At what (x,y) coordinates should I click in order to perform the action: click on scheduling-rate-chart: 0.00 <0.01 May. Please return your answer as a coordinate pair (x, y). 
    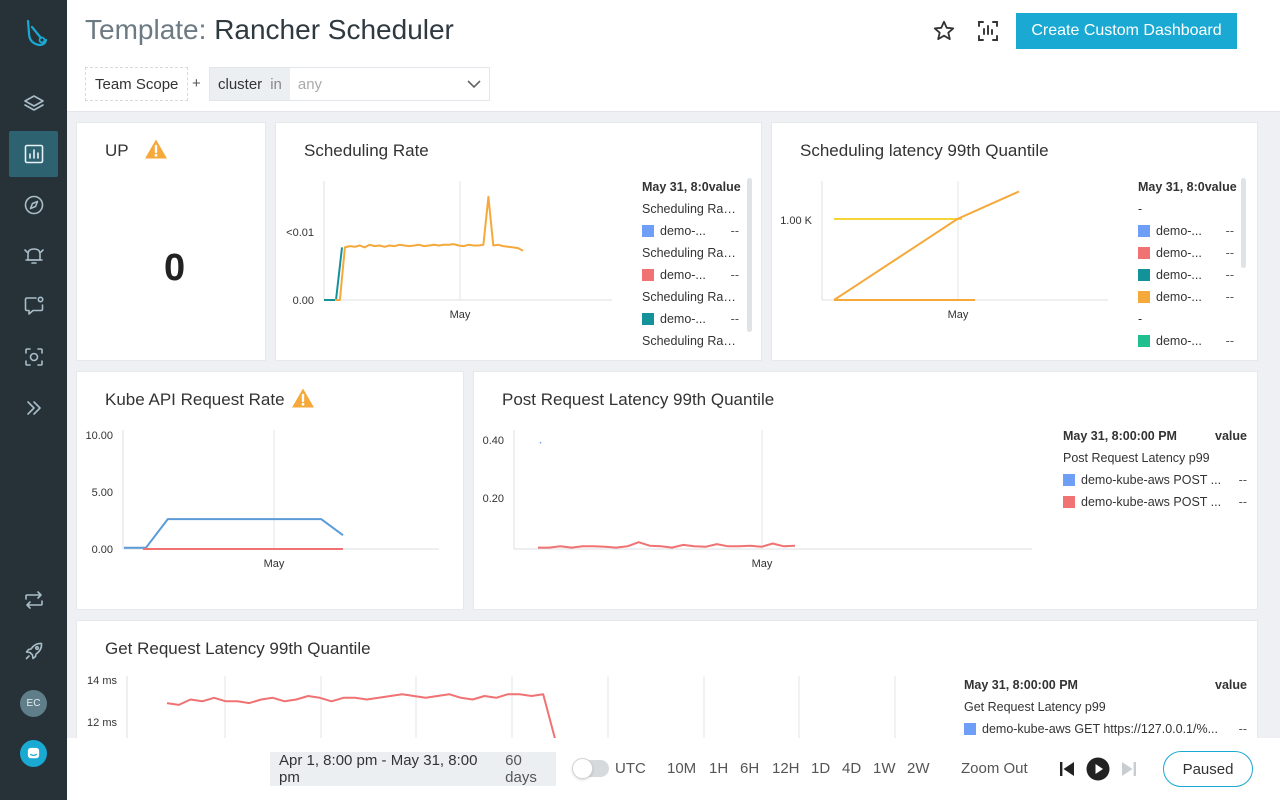
    Looking at the image, I should click on (451, 242).